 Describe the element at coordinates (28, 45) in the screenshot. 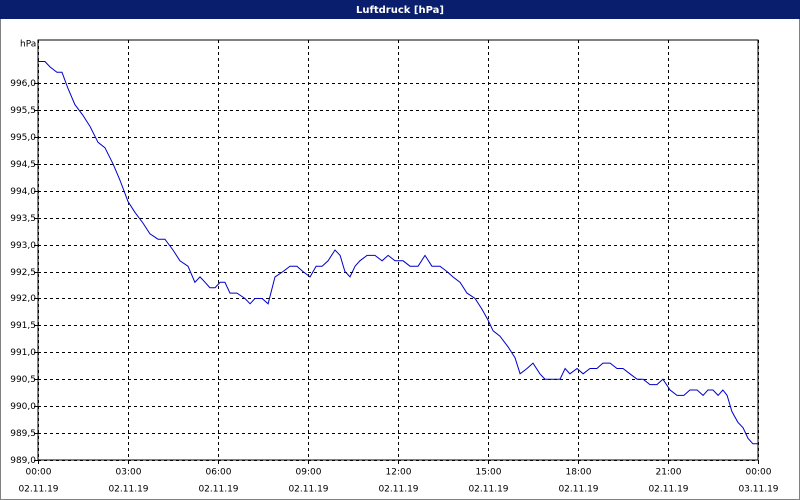

I see `y-axis-label: hPa` at that location.